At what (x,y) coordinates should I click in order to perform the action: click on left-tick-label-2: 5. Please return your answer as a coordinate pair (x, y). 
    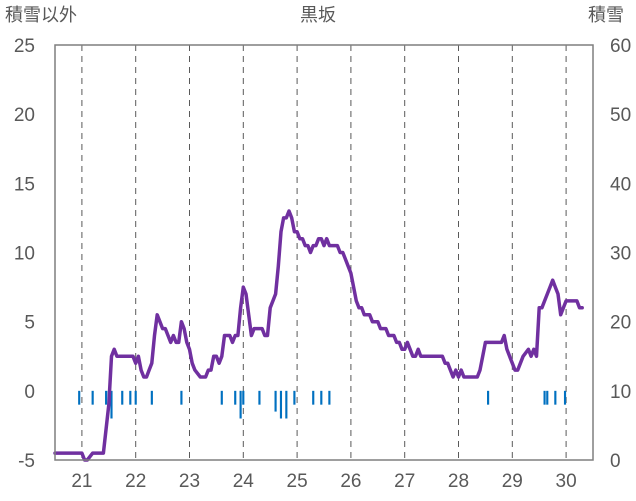
    Looking at the image, I should click on (29, 323).